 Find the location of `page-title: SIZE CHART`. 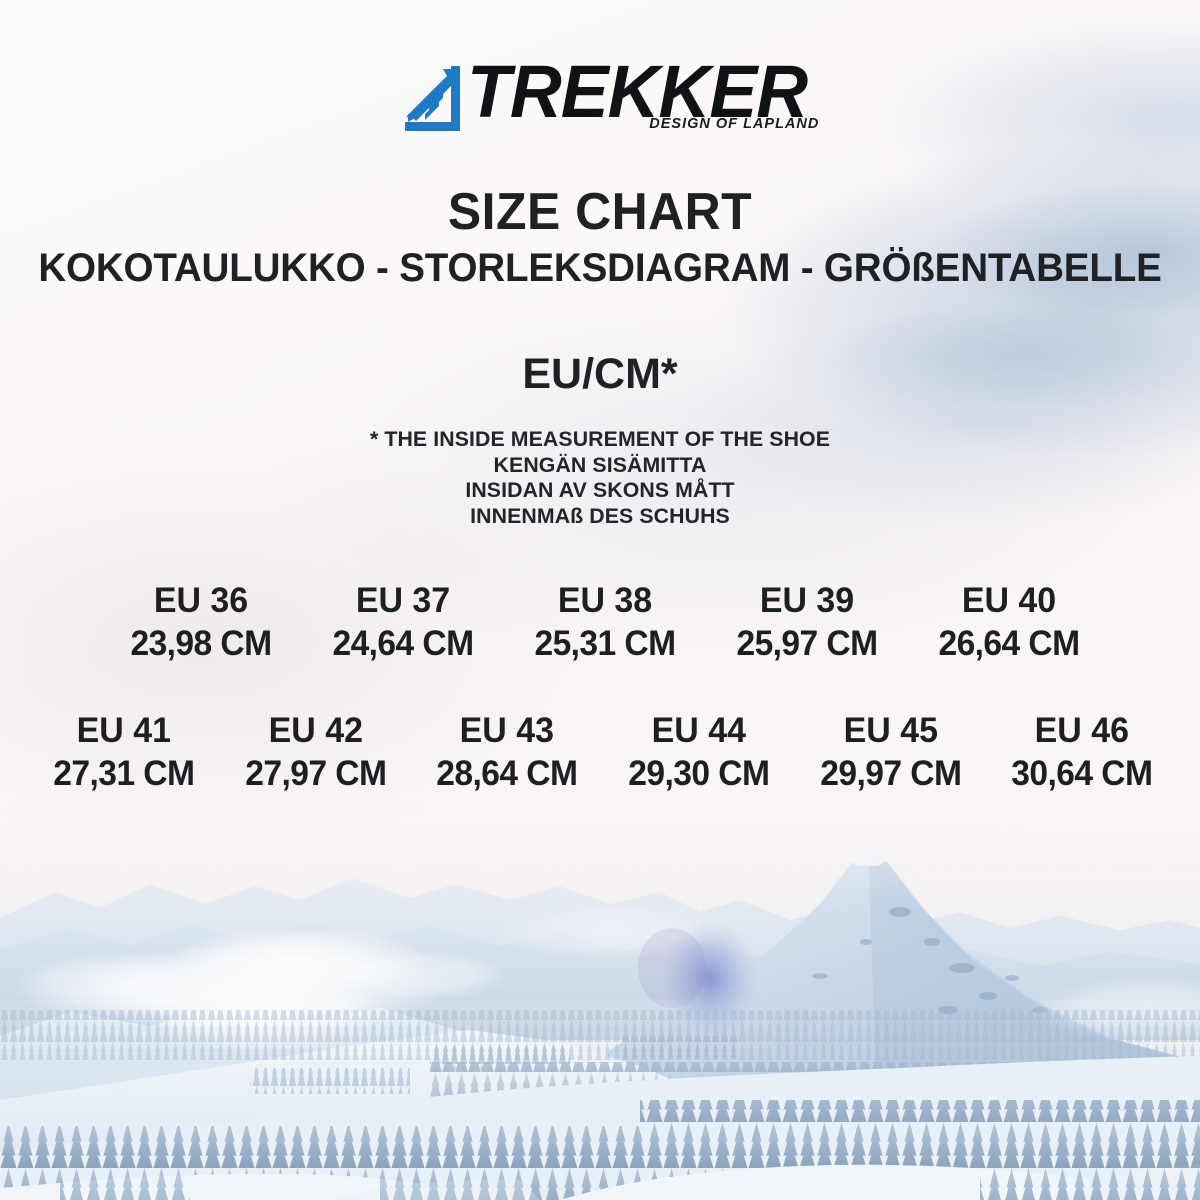

page-title: SIZE CHART is located at coordinates (600, 212).